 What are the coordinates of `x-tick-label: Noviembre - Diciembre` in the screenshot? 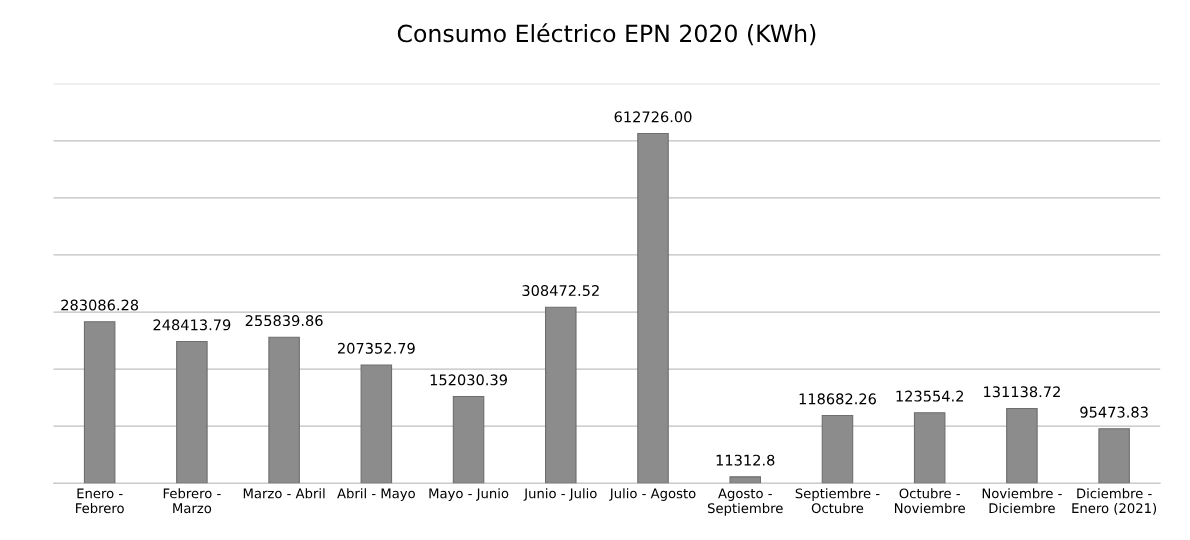 It's located at (1022, 501).